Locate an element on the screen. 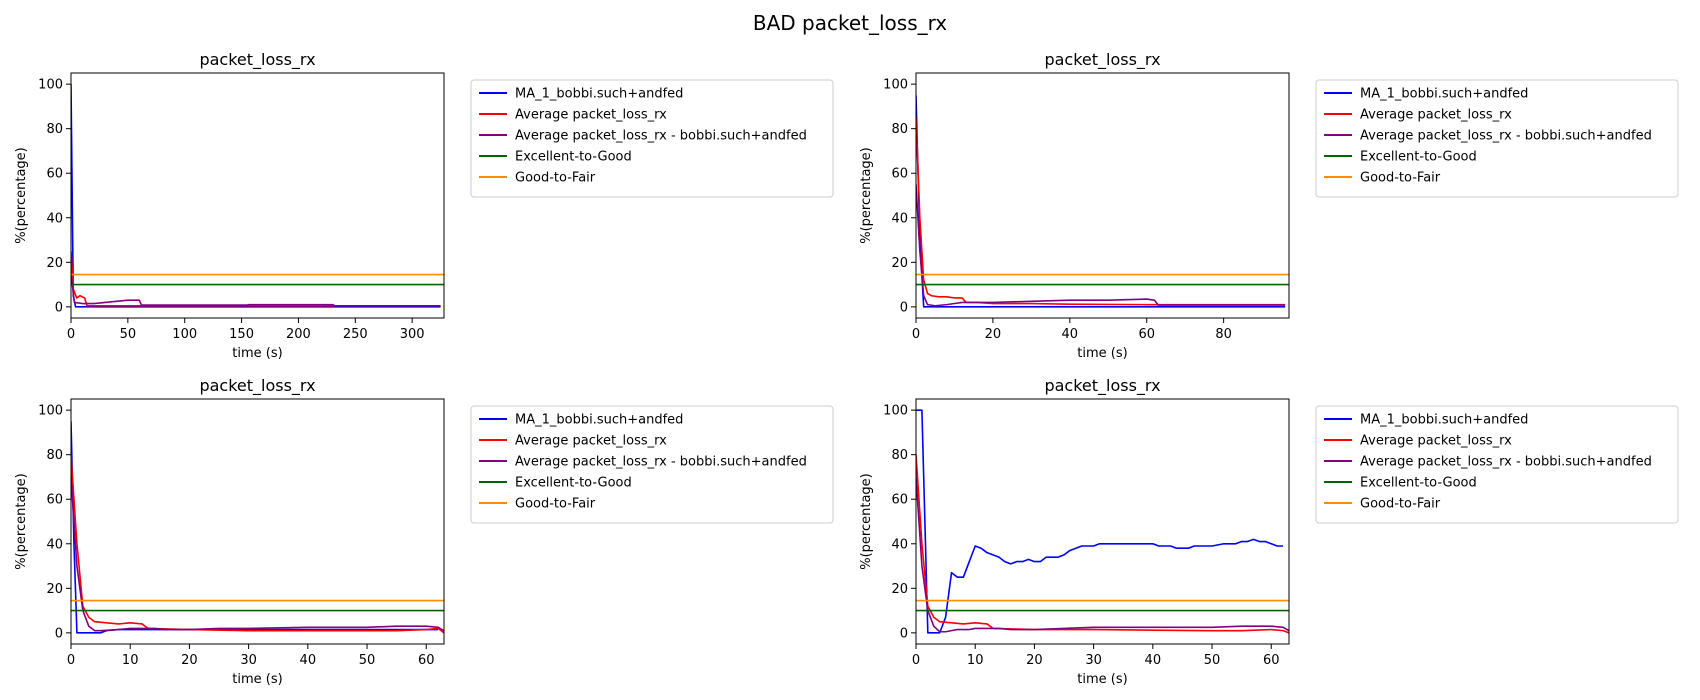  x-tick-label: 80 is located at coordinates (1223, 334).